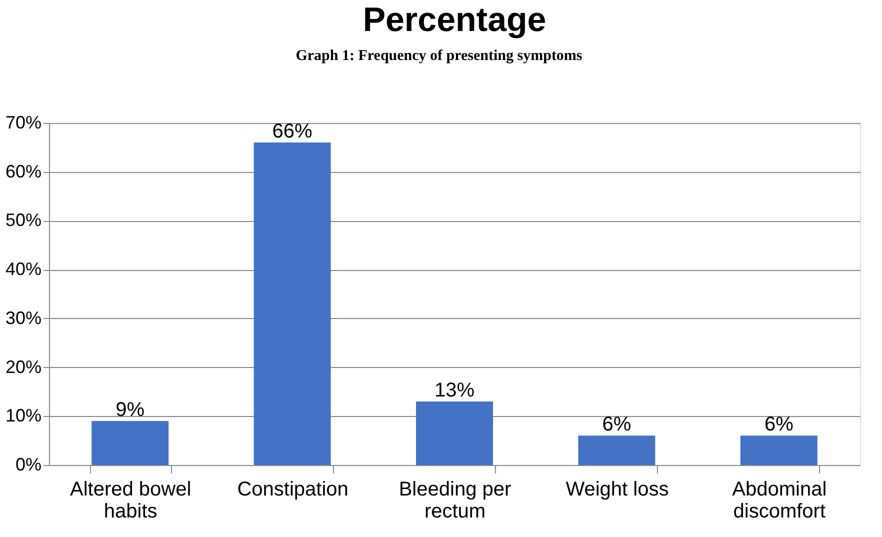  I want to click on x-tick-label: Bleeding per rectum, so click(455, 500).